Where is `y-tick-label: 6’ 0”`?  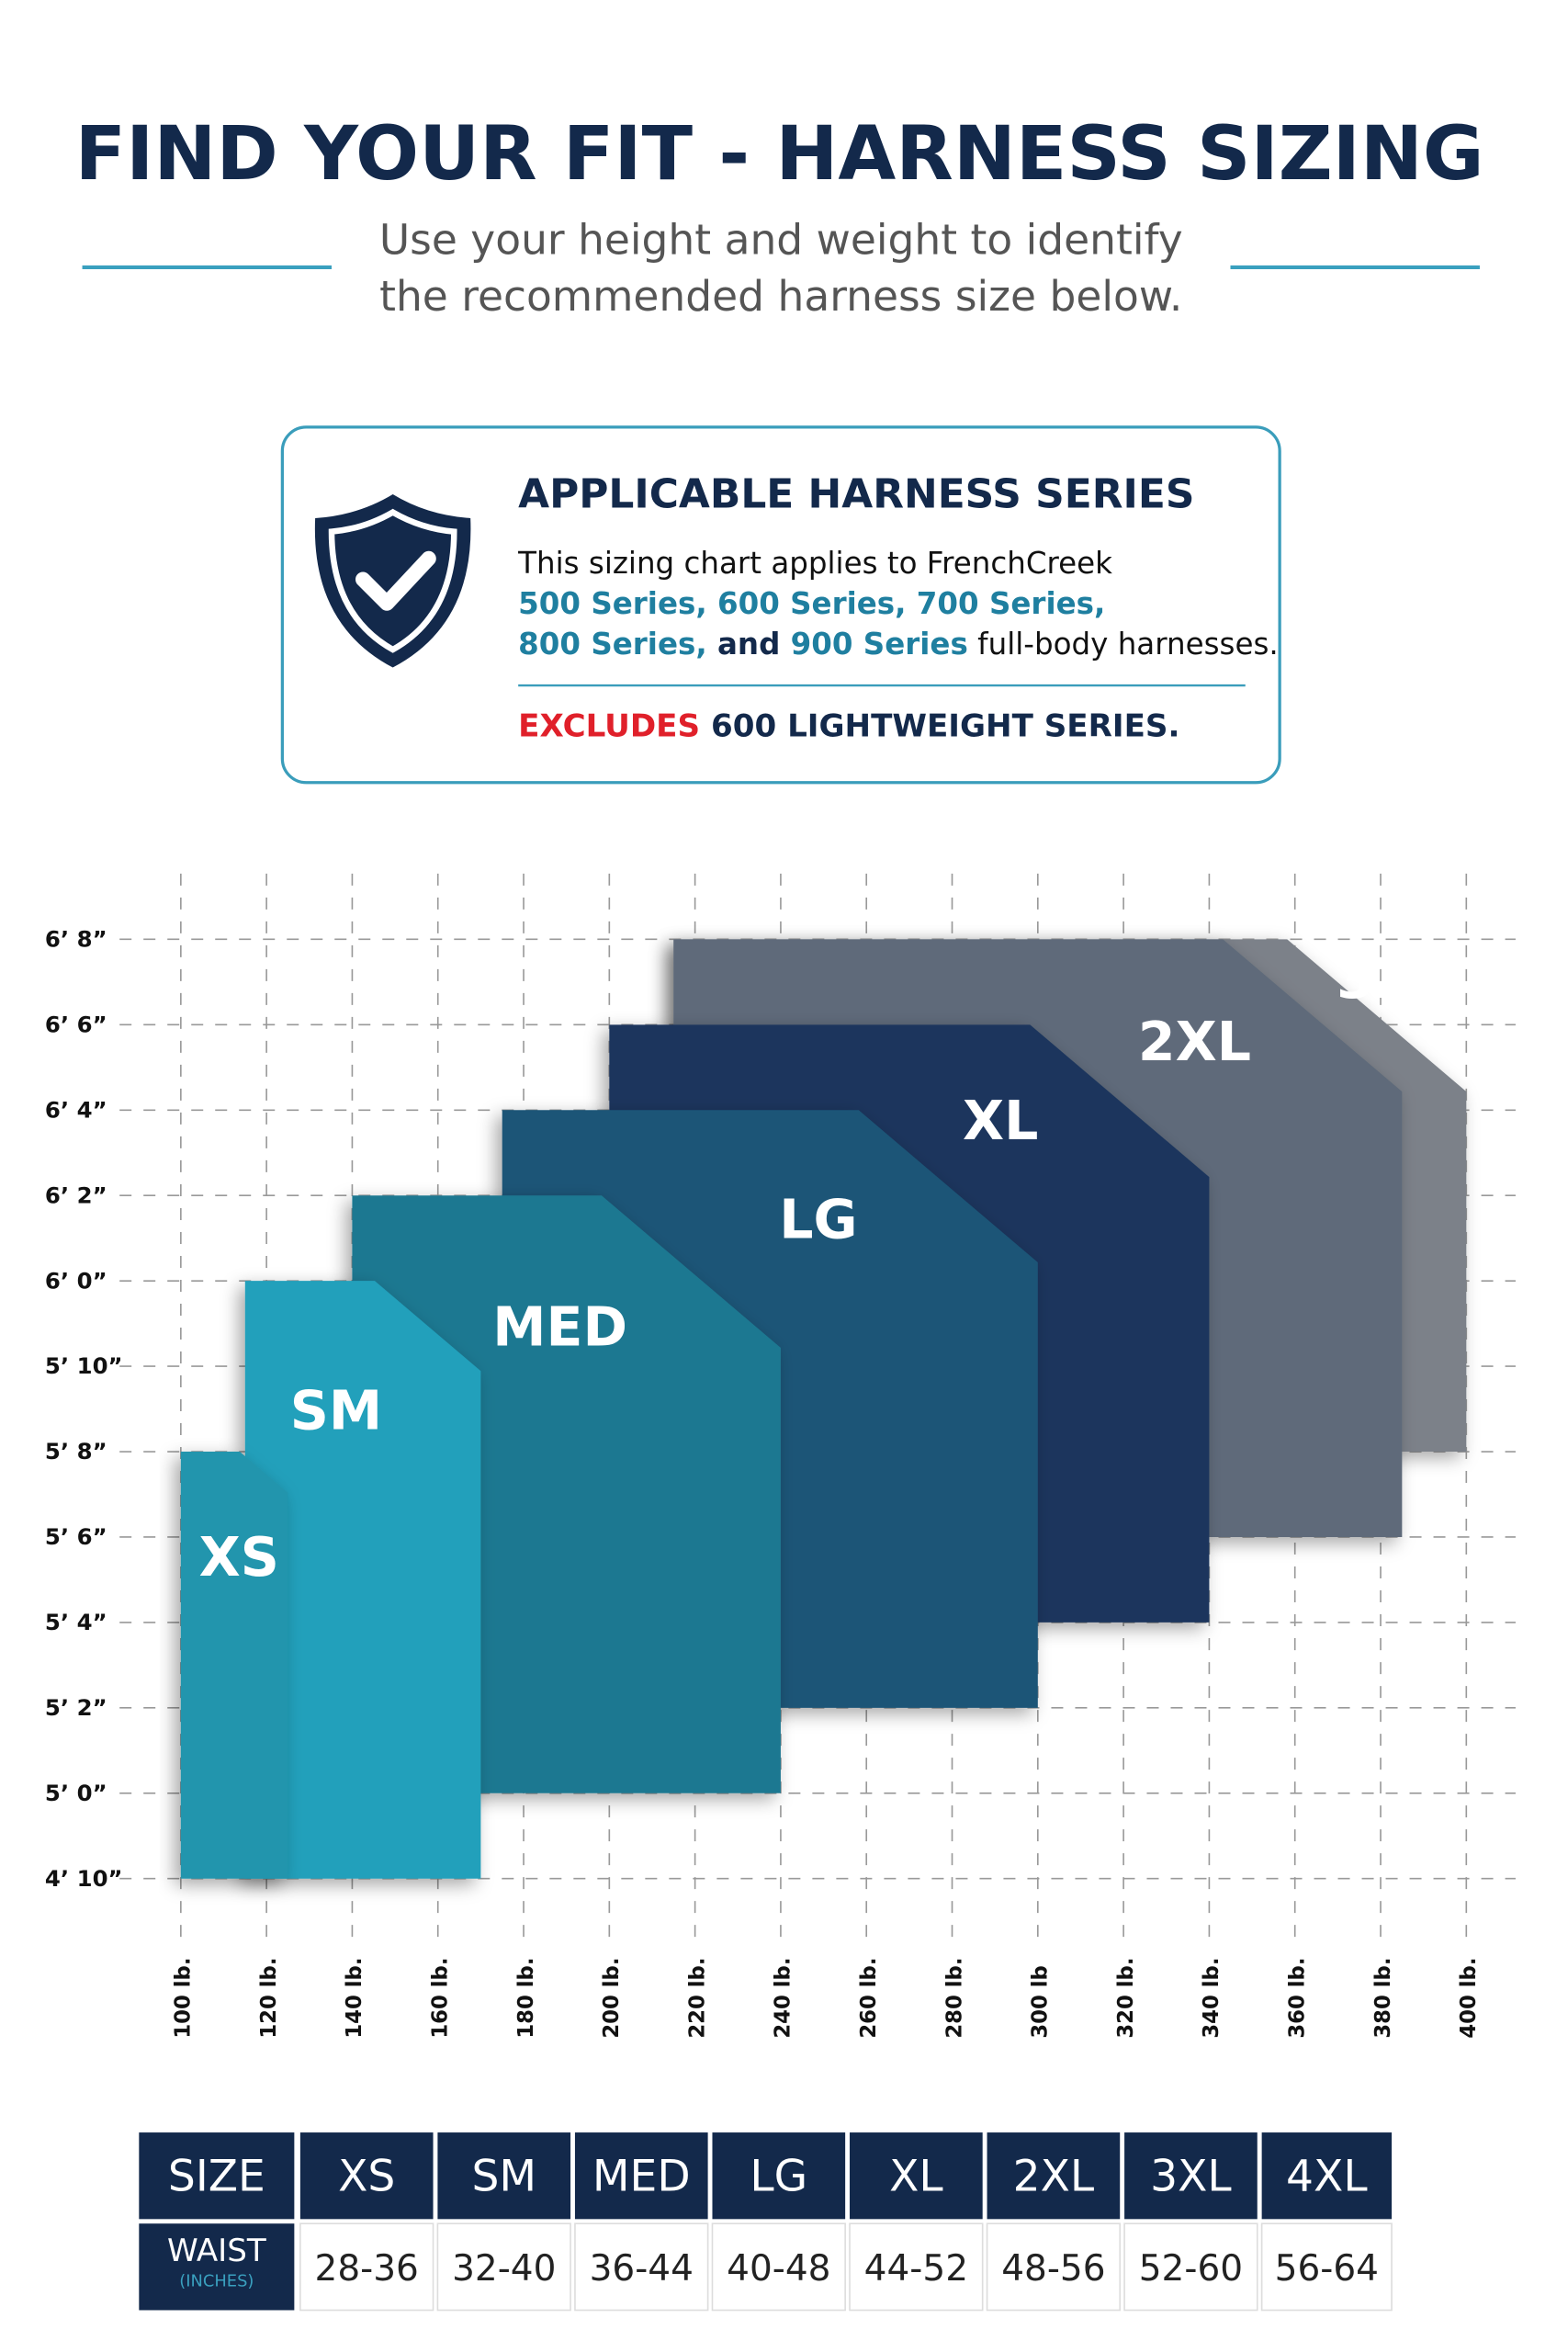
y-tick-label: 6’ 0” is located at coordinates (76, 1280).